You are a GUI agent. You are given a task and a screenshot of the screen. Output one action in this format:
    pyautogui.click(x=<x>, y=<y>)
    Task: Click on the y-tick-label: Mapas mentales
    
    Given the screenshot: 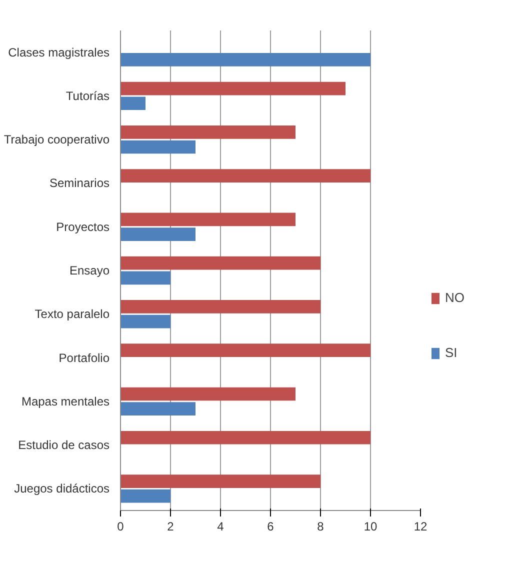 What is the action you would take?
    pyautogui.click(x=65, y=401)
    